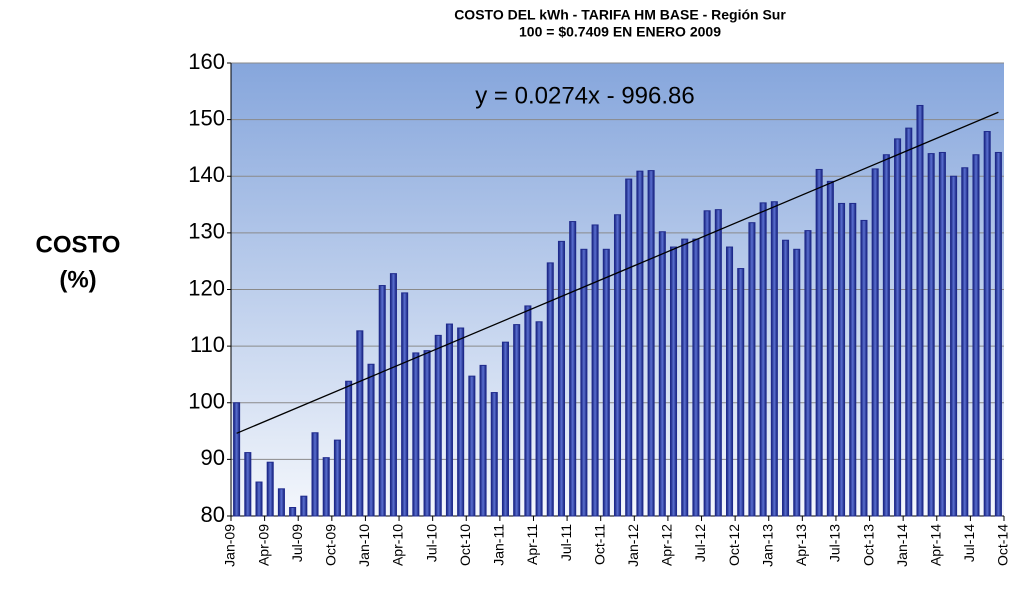 This screenshot has height=591, width=1014. What do you see at coordinates (620, 32) in the screenshot?
I see `chart-subtitle: 100 = $0.7409 EN ENERO 2009` at bounding box center [620, 32].